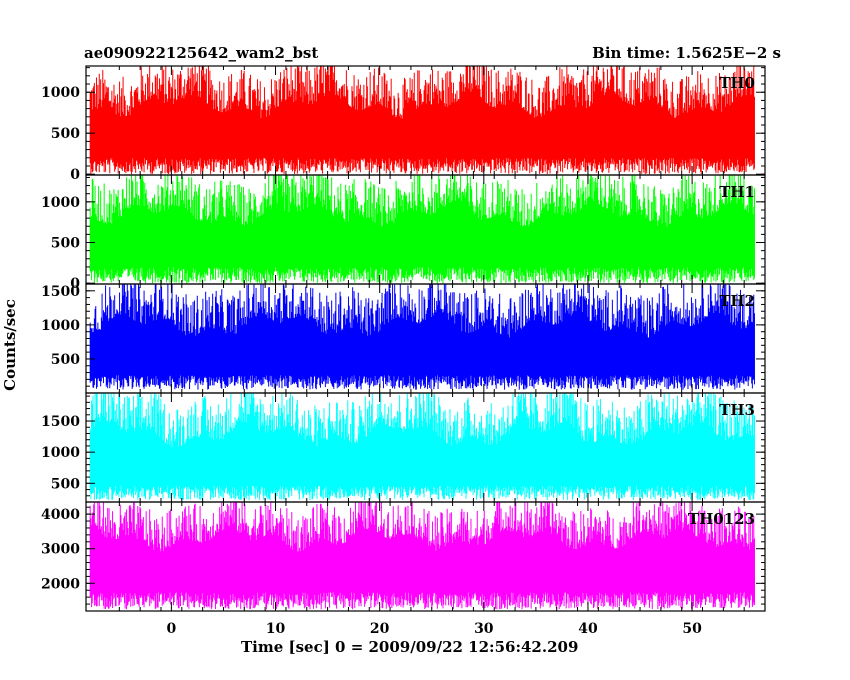 This screenshot has width=850, height=680. I want to click on x-axis-label: Time [sec] 0 = 2009/09/22 12:56:42.209, so click(410, 647).